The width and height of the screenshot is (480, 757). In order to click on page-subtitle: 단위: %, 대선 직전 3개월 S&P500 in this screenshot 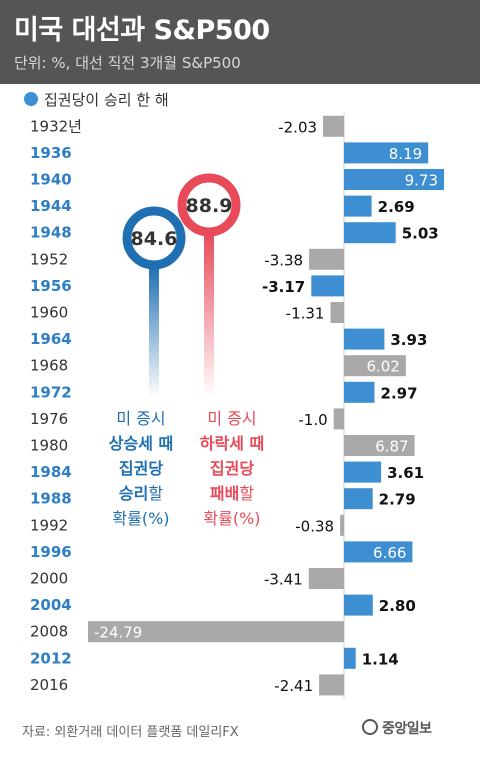, I will do `click(127, 63)`.